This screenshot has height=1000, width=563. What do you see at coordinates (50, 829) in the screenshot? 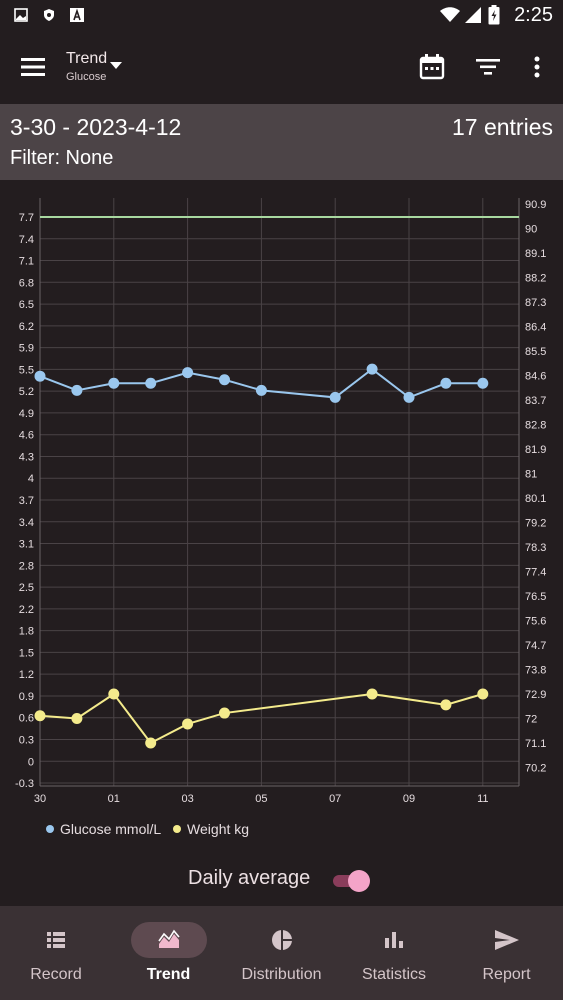
I see `glucose-swatch` at bounding box center [50, 829].